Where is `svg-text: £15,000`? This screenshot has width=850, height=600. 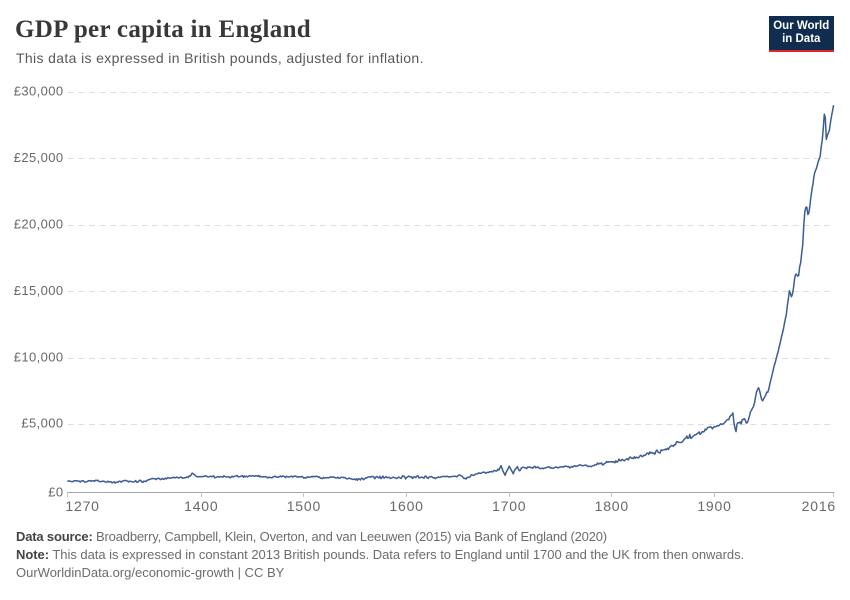
svg-text: £15,000 is located at coordinates (39, 290).